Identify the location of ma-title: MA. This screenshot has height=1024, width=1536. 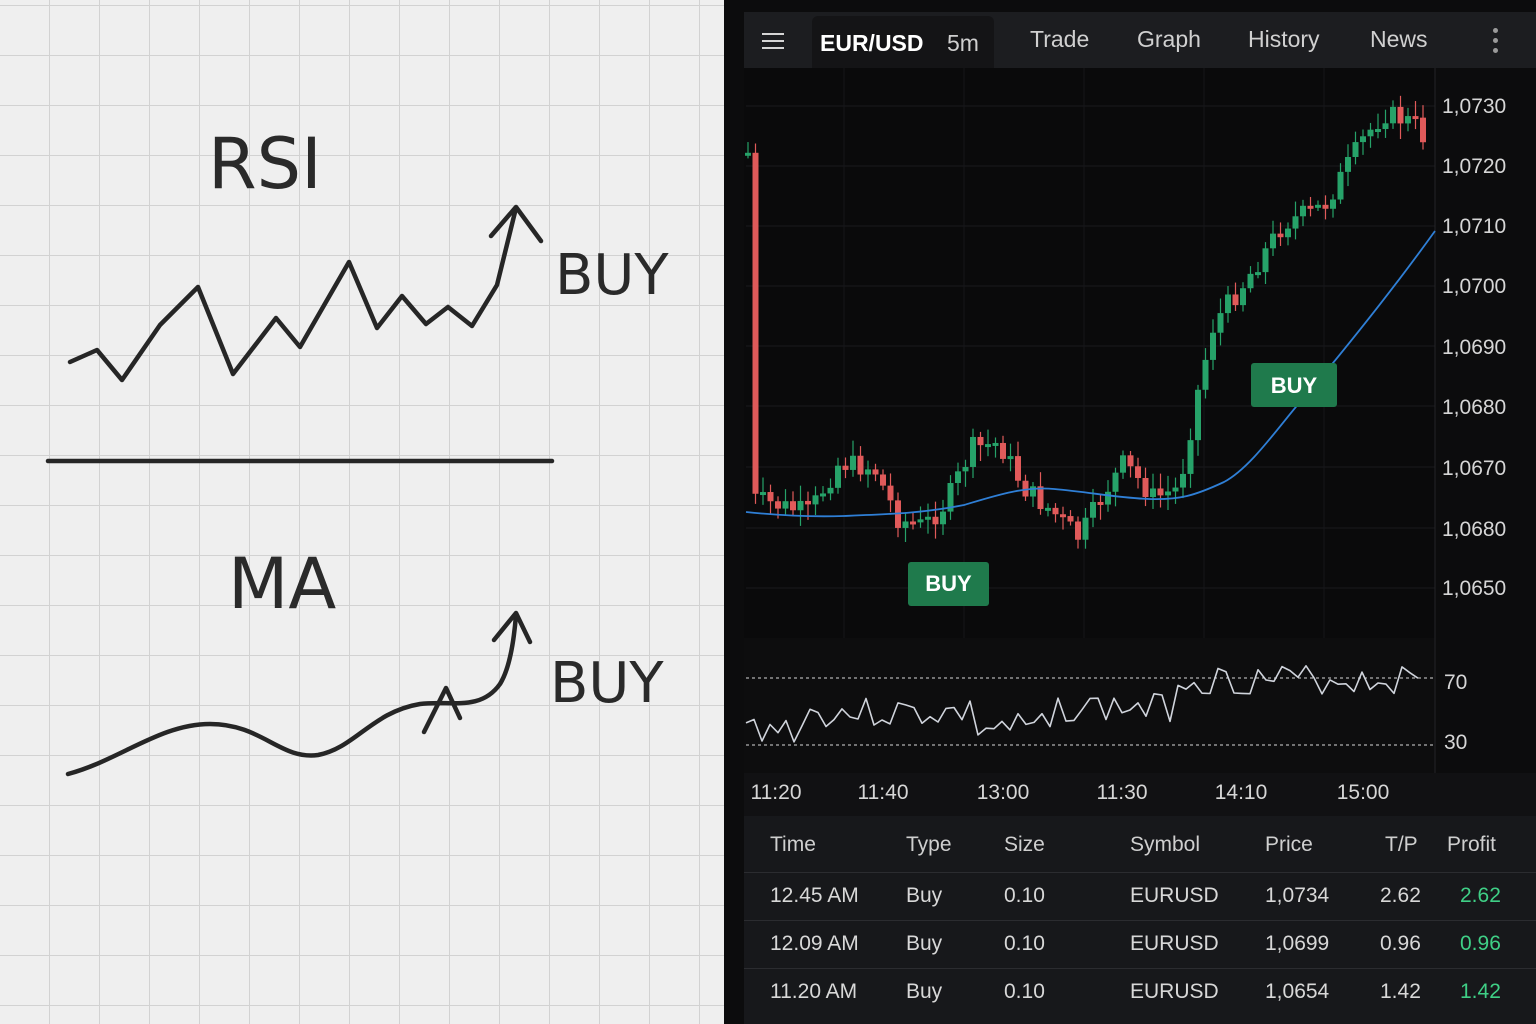
(282, 584).